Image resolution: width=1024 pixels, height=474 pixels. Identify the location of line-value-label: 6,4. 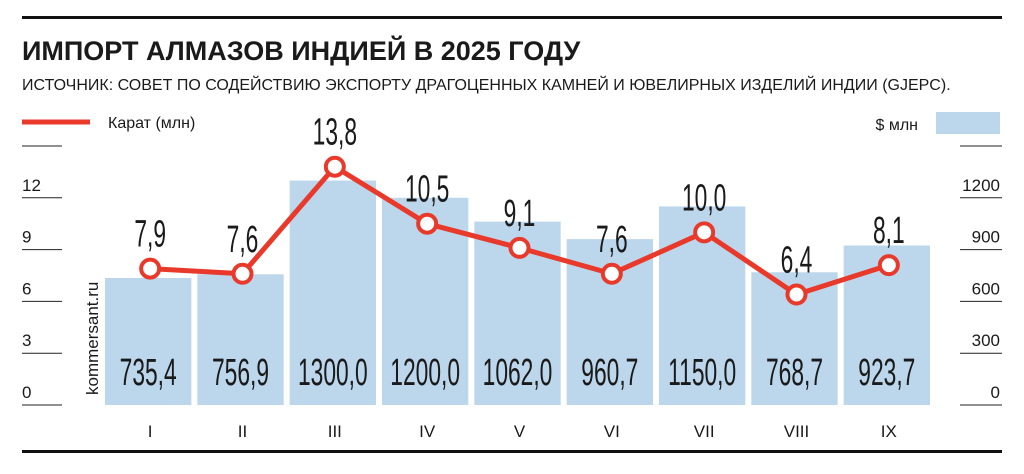
(797, 260).